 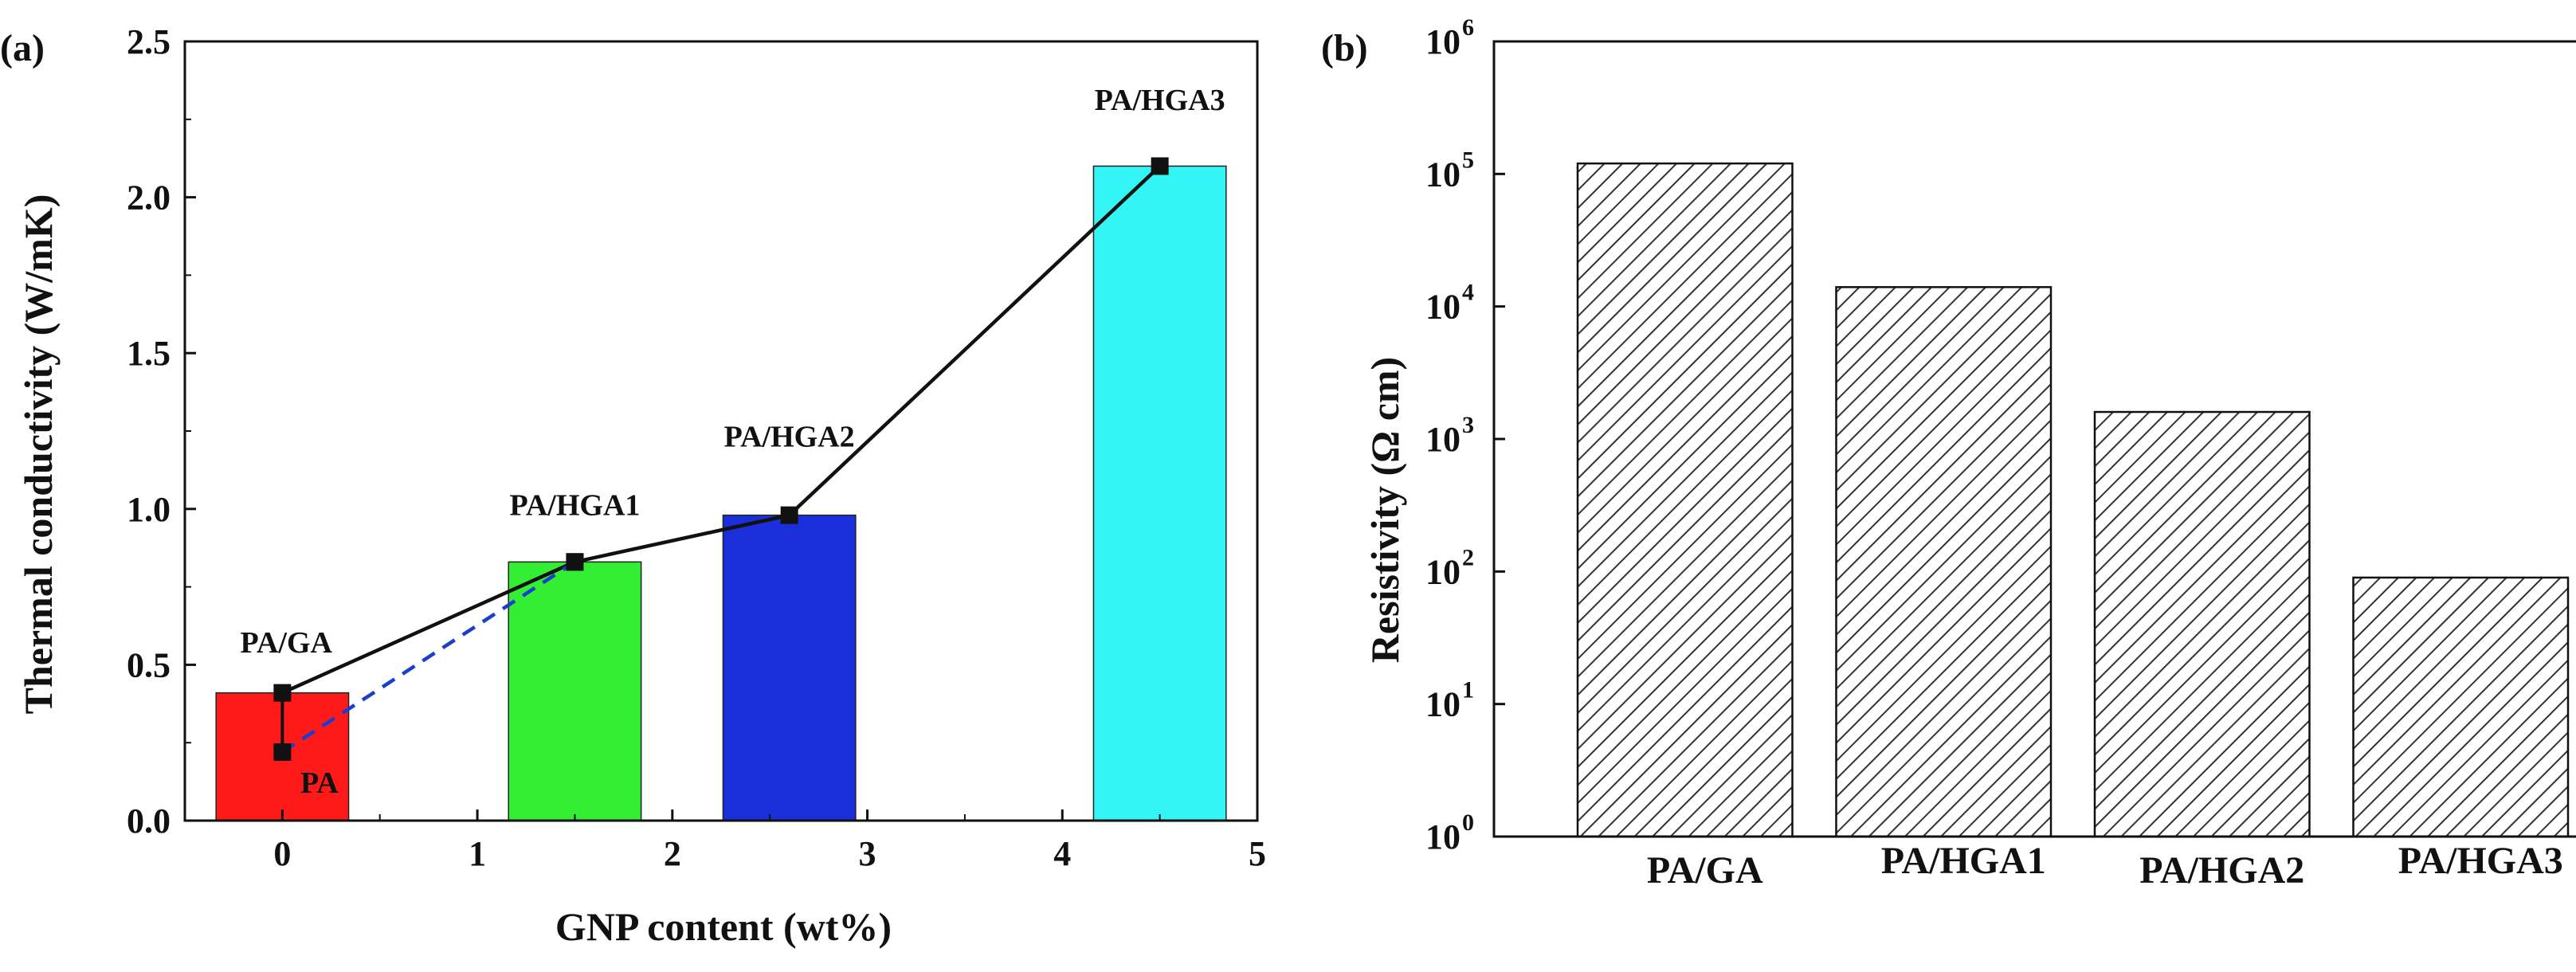 What do you see at coordinates (1468, 557) in the screenshot?
I see `y-tick-exponent-2: 2` at bounding box center [1468, 557].